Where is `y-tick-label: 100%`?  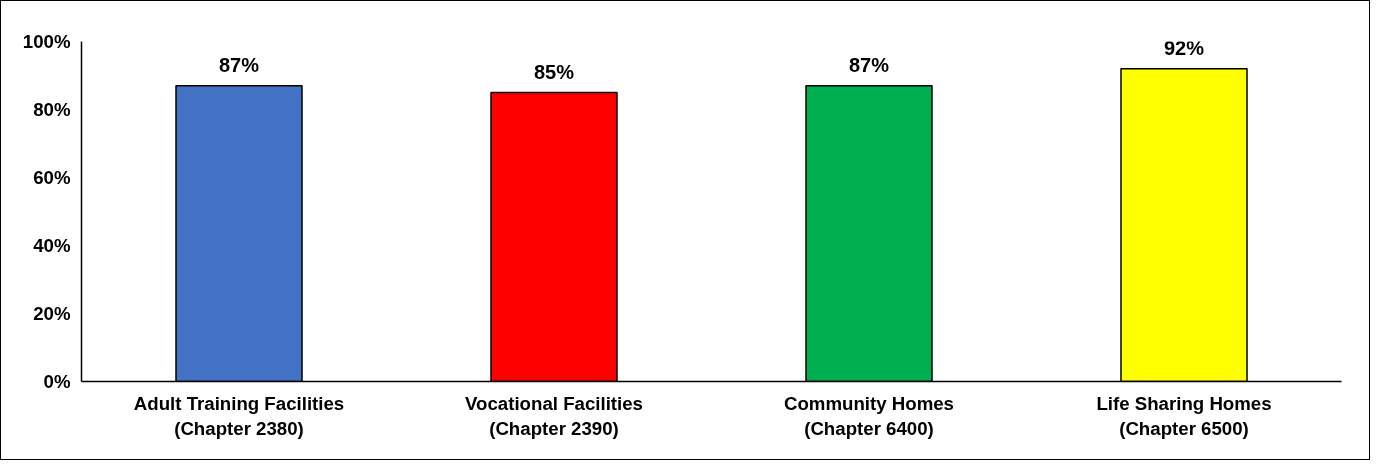 y-tick-label: 100% is located at coordinates (46, 41).